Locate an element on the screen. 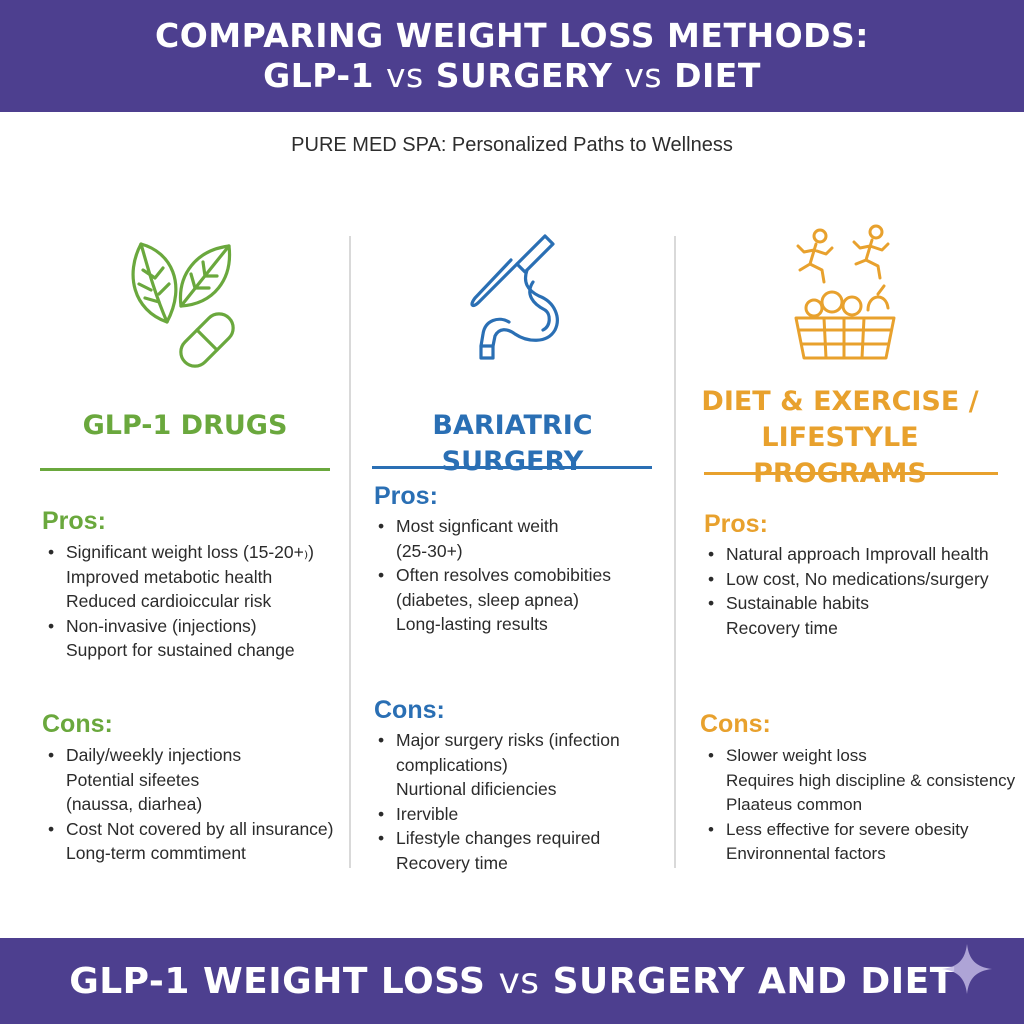 This screenshot has height=1024, width=1024. list-item: • Sustainable habits Recovery time is located at coordinates (846, 615).